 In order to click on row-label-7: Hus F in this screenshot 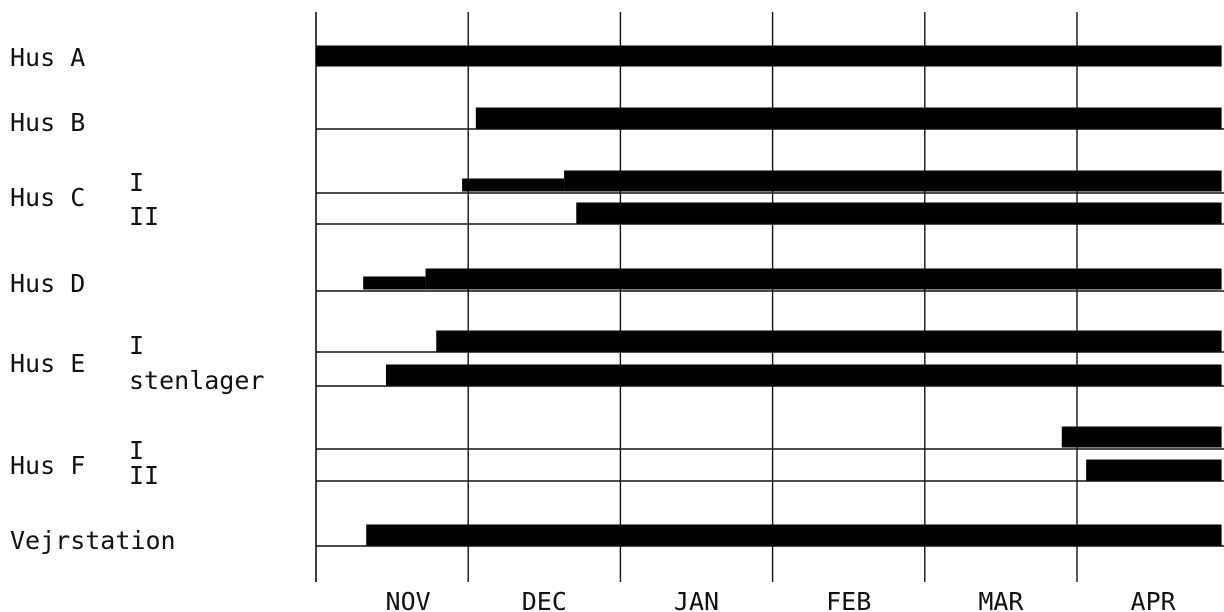, I will do `click(47, 465)`.